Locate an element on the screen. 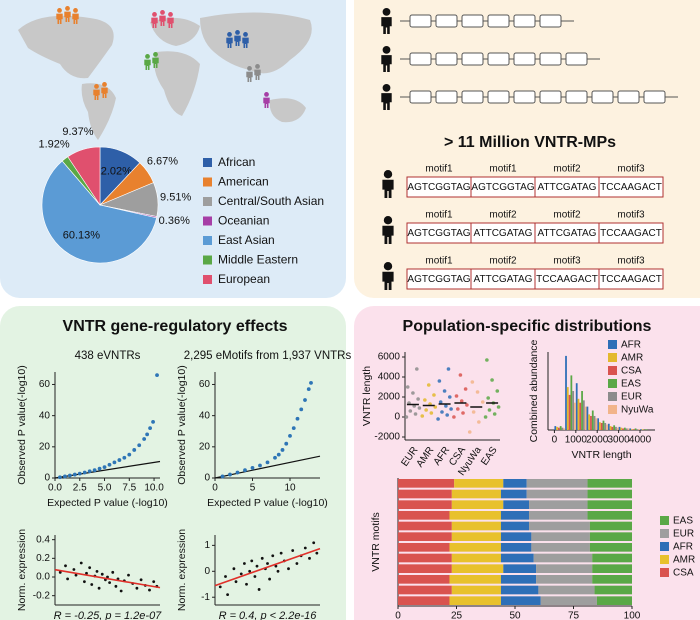  pie-label: 6.67% is located at coordinates (162, 162).